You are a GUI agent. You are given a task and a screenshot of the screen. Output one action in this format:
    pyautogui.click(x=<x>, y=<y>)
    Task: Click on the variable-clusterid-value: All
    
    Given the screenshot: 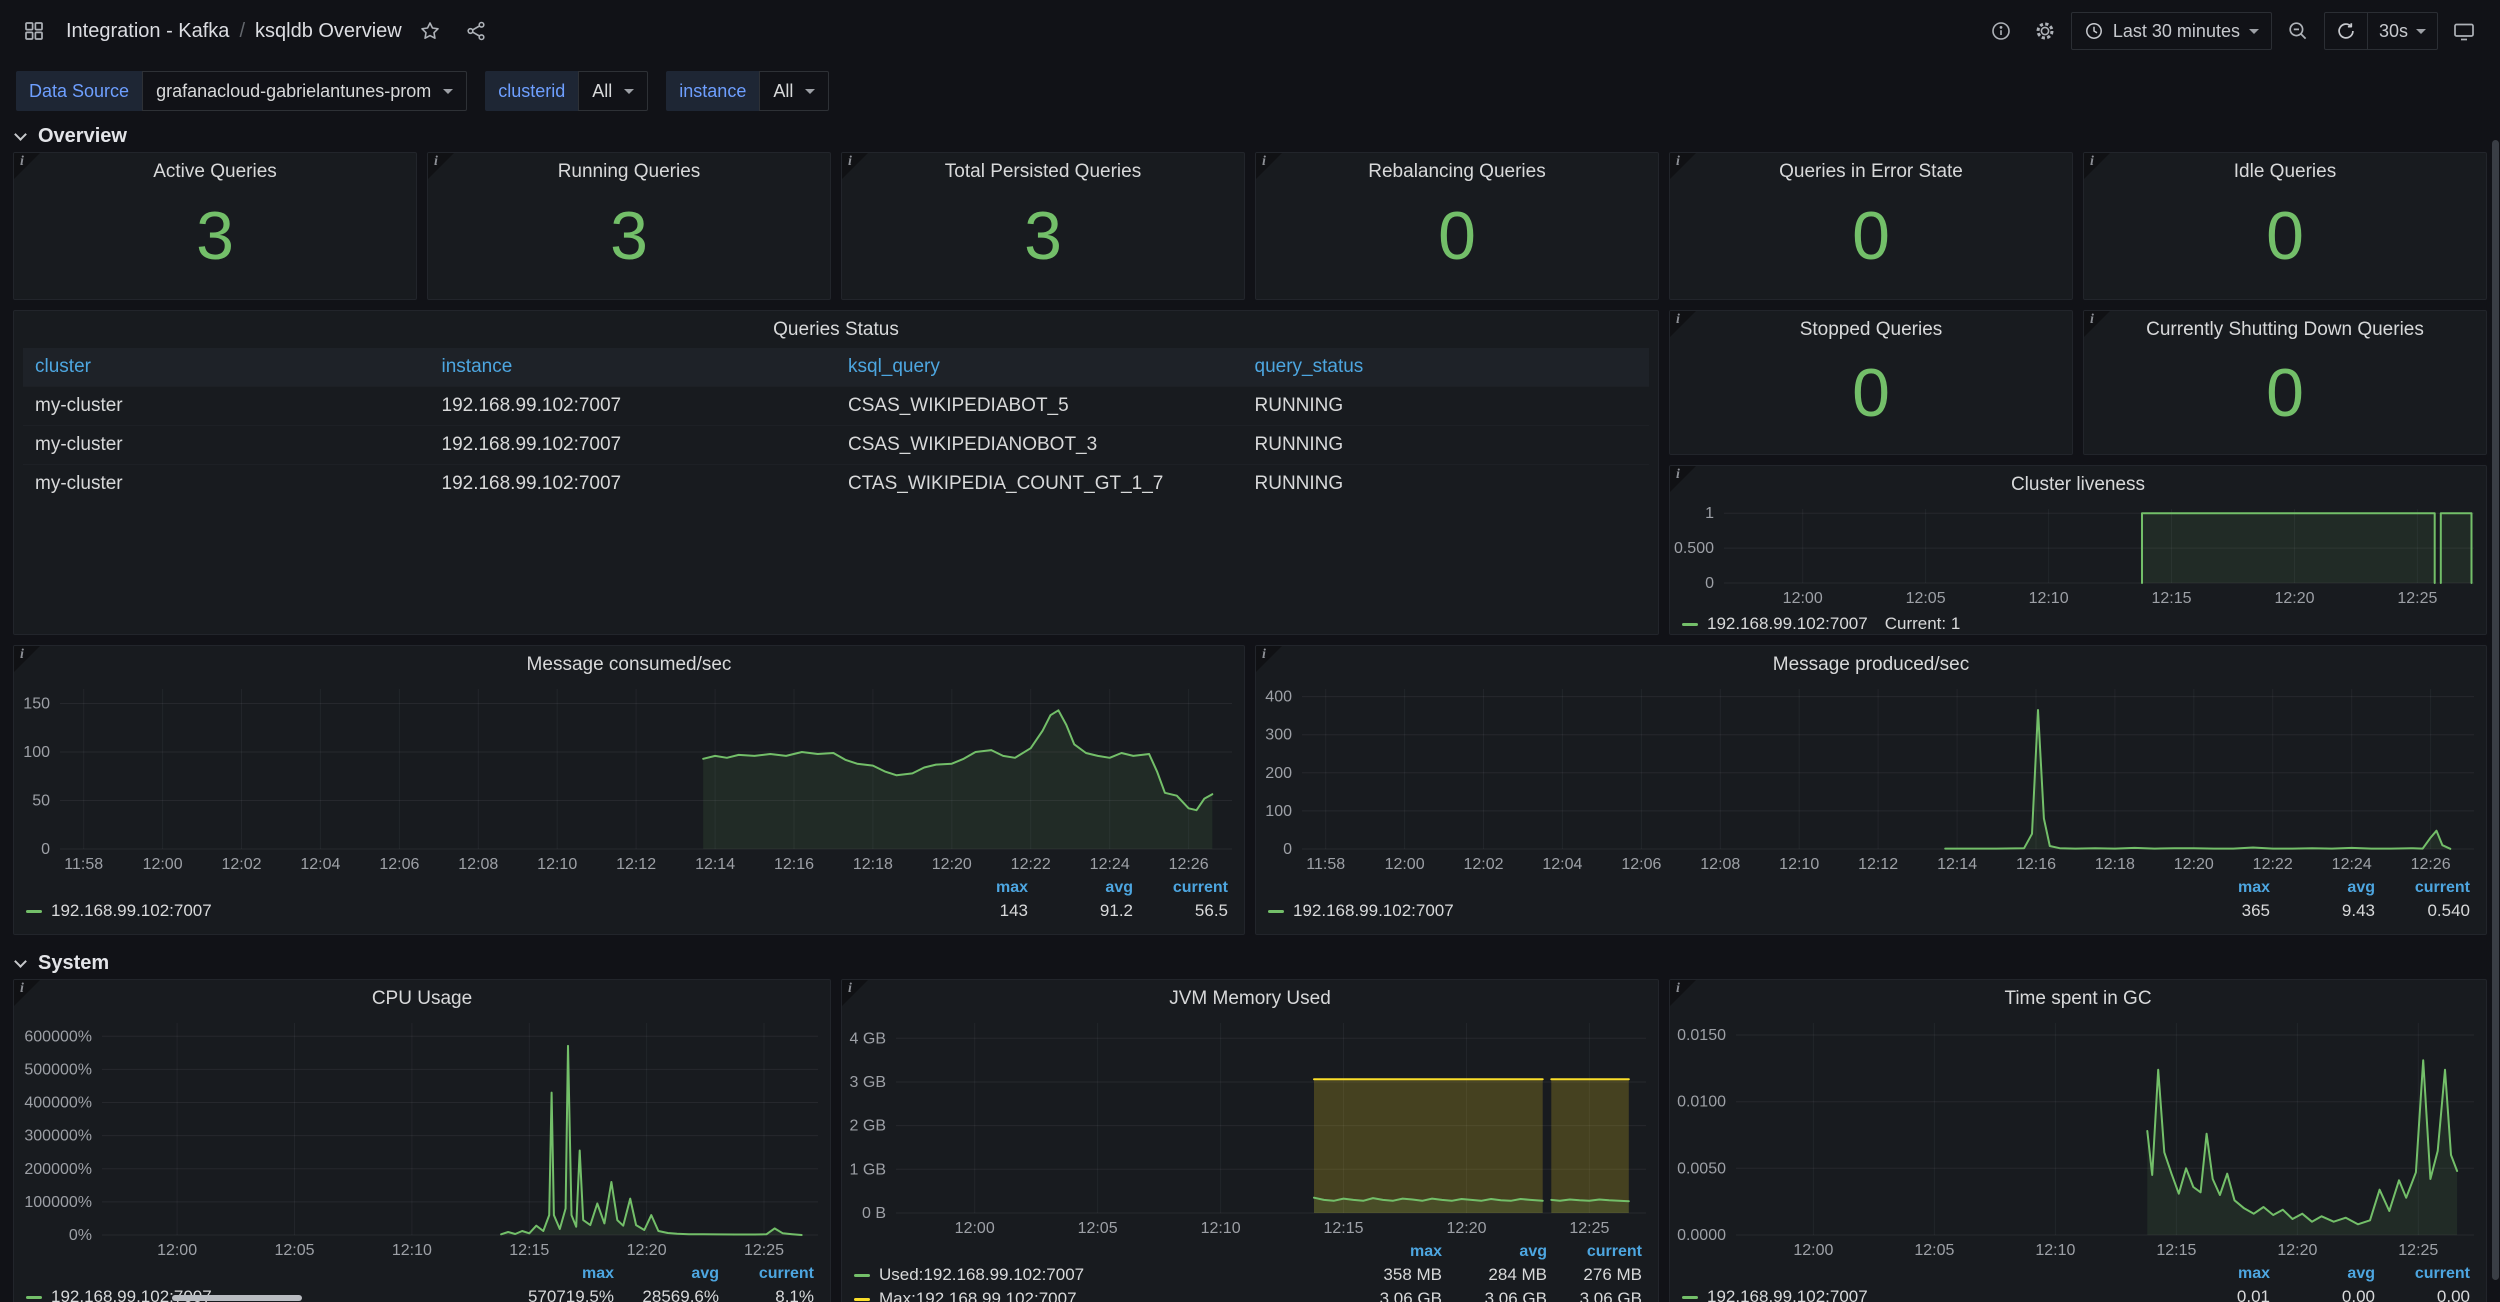 What is the action you would take?
    pyautogui.click(x=613, y=91)
    